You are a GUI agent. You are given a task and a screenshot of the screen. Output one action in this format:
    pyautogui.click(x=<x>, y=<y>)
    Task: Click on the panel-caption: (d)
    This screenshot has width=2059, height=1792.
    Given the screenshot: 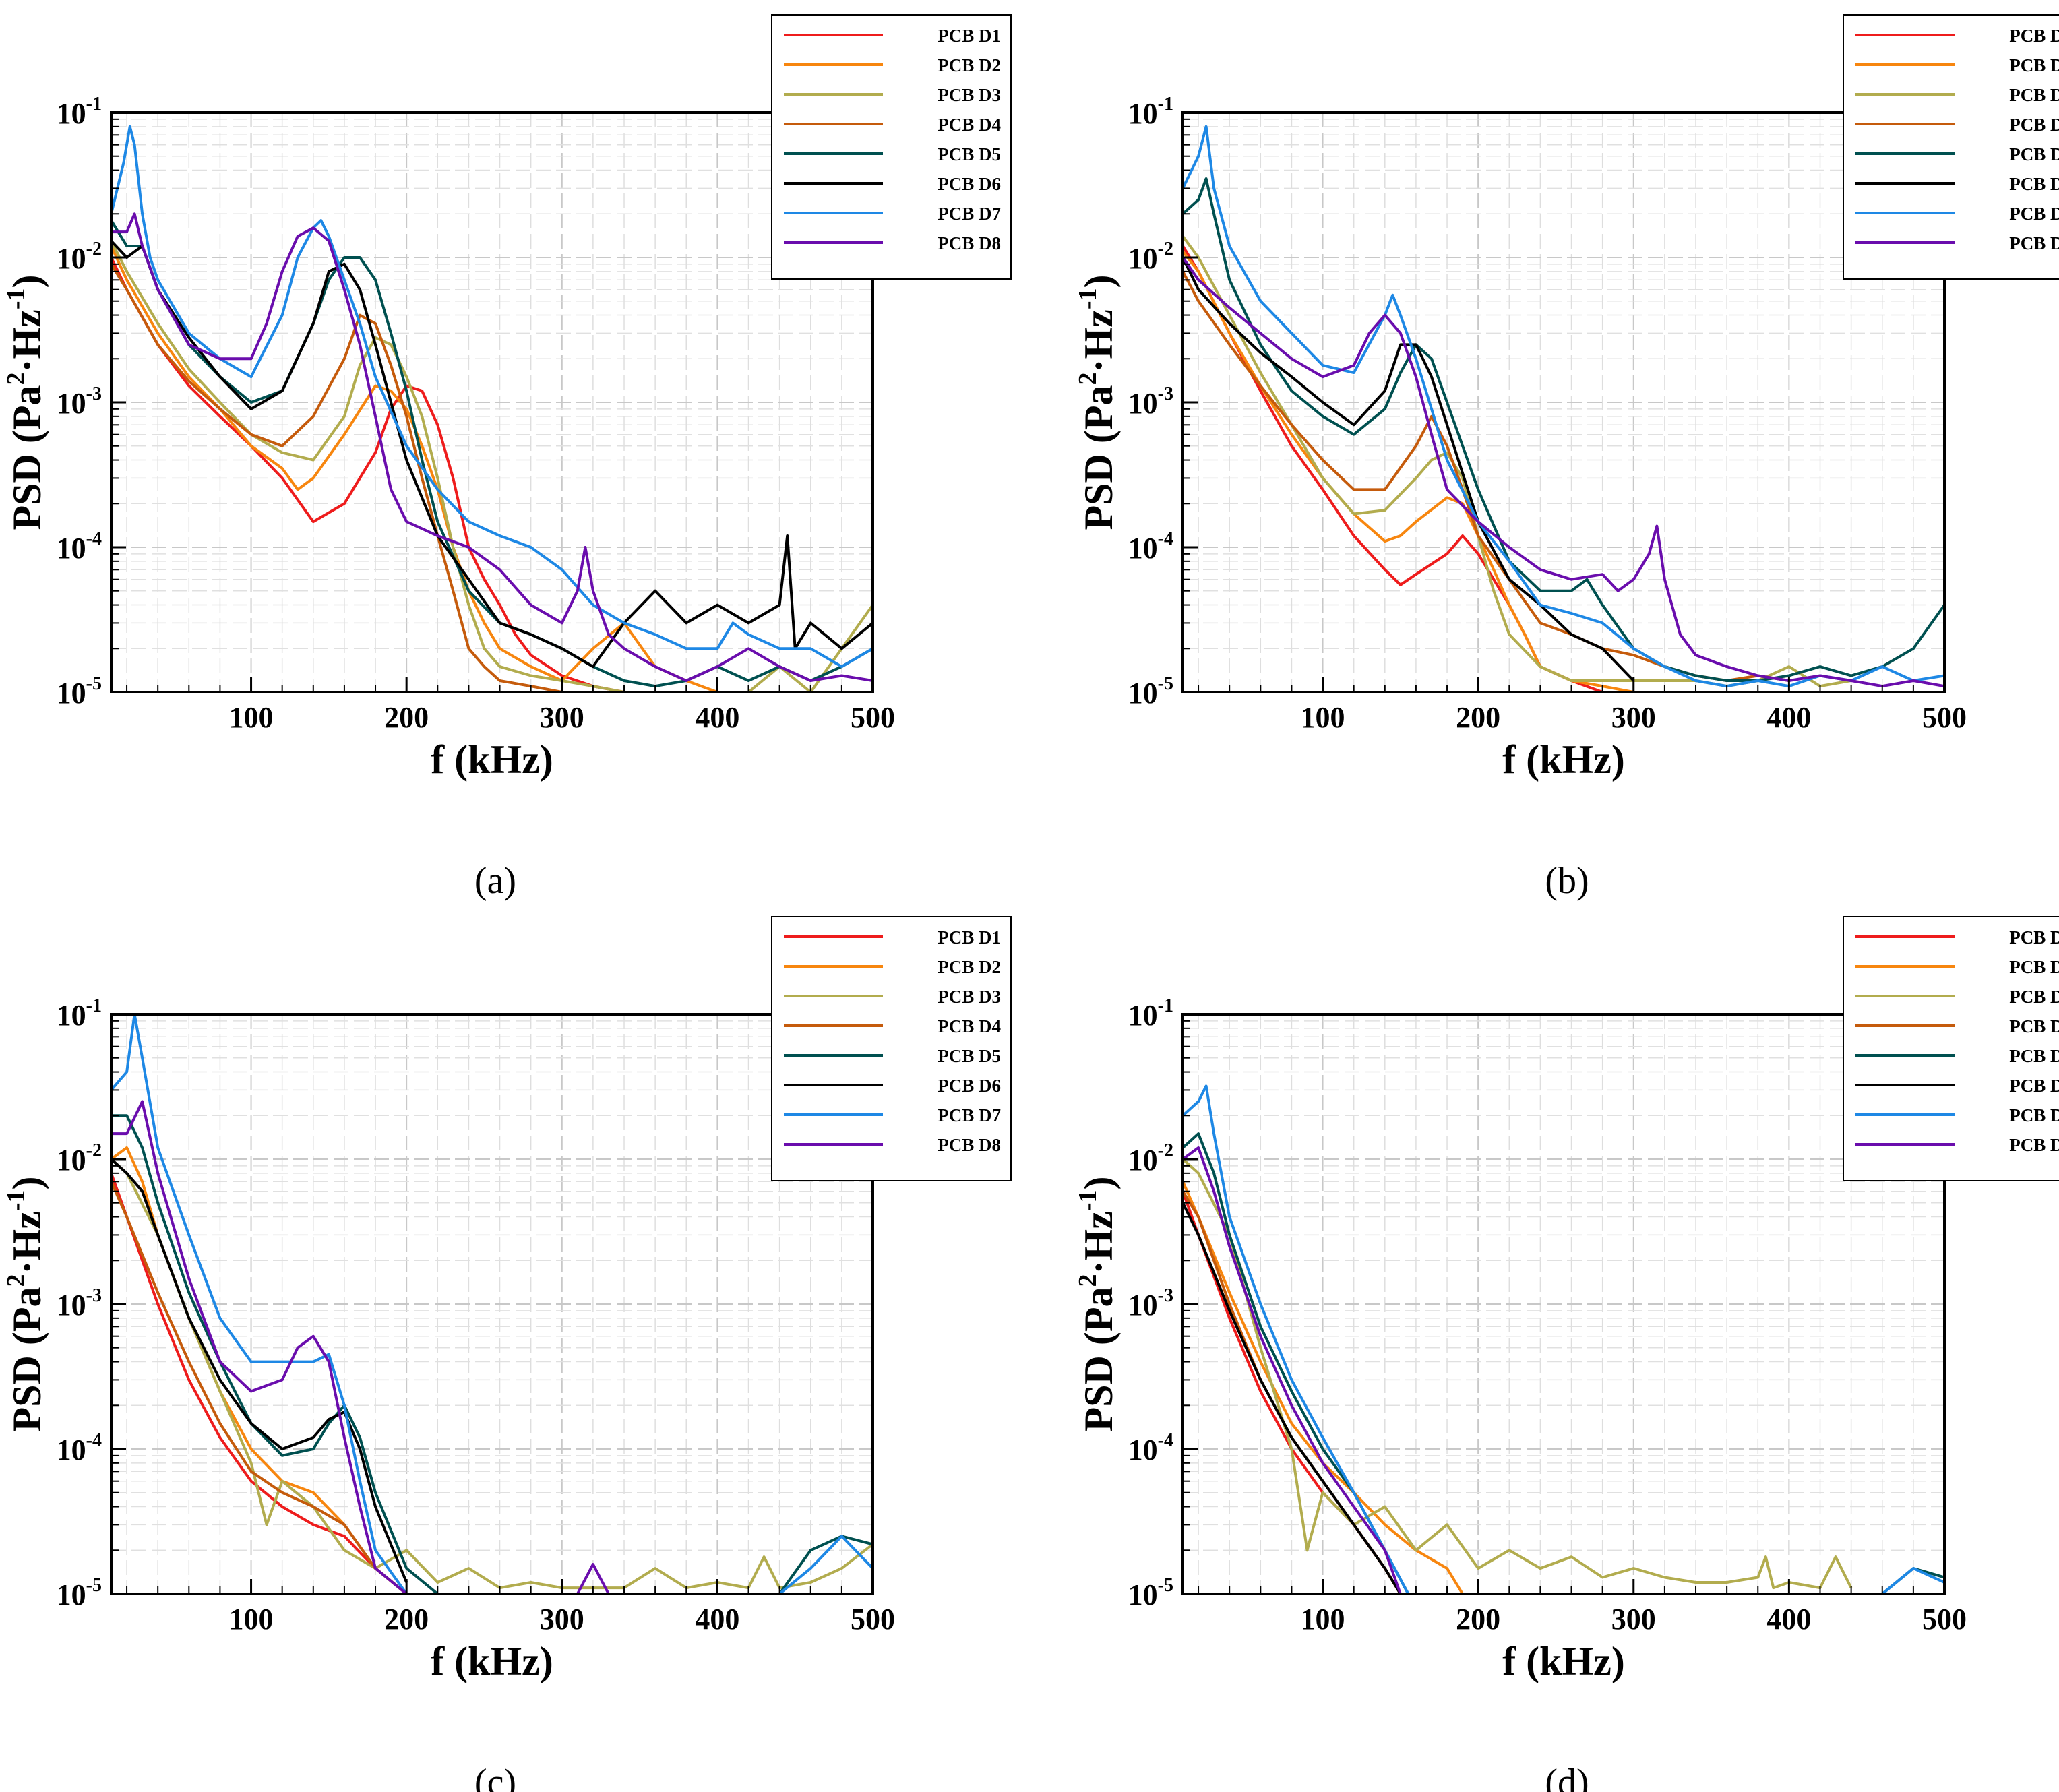 What is the action you would take?
    pyautogui.click(x=1567, y=1777)
    